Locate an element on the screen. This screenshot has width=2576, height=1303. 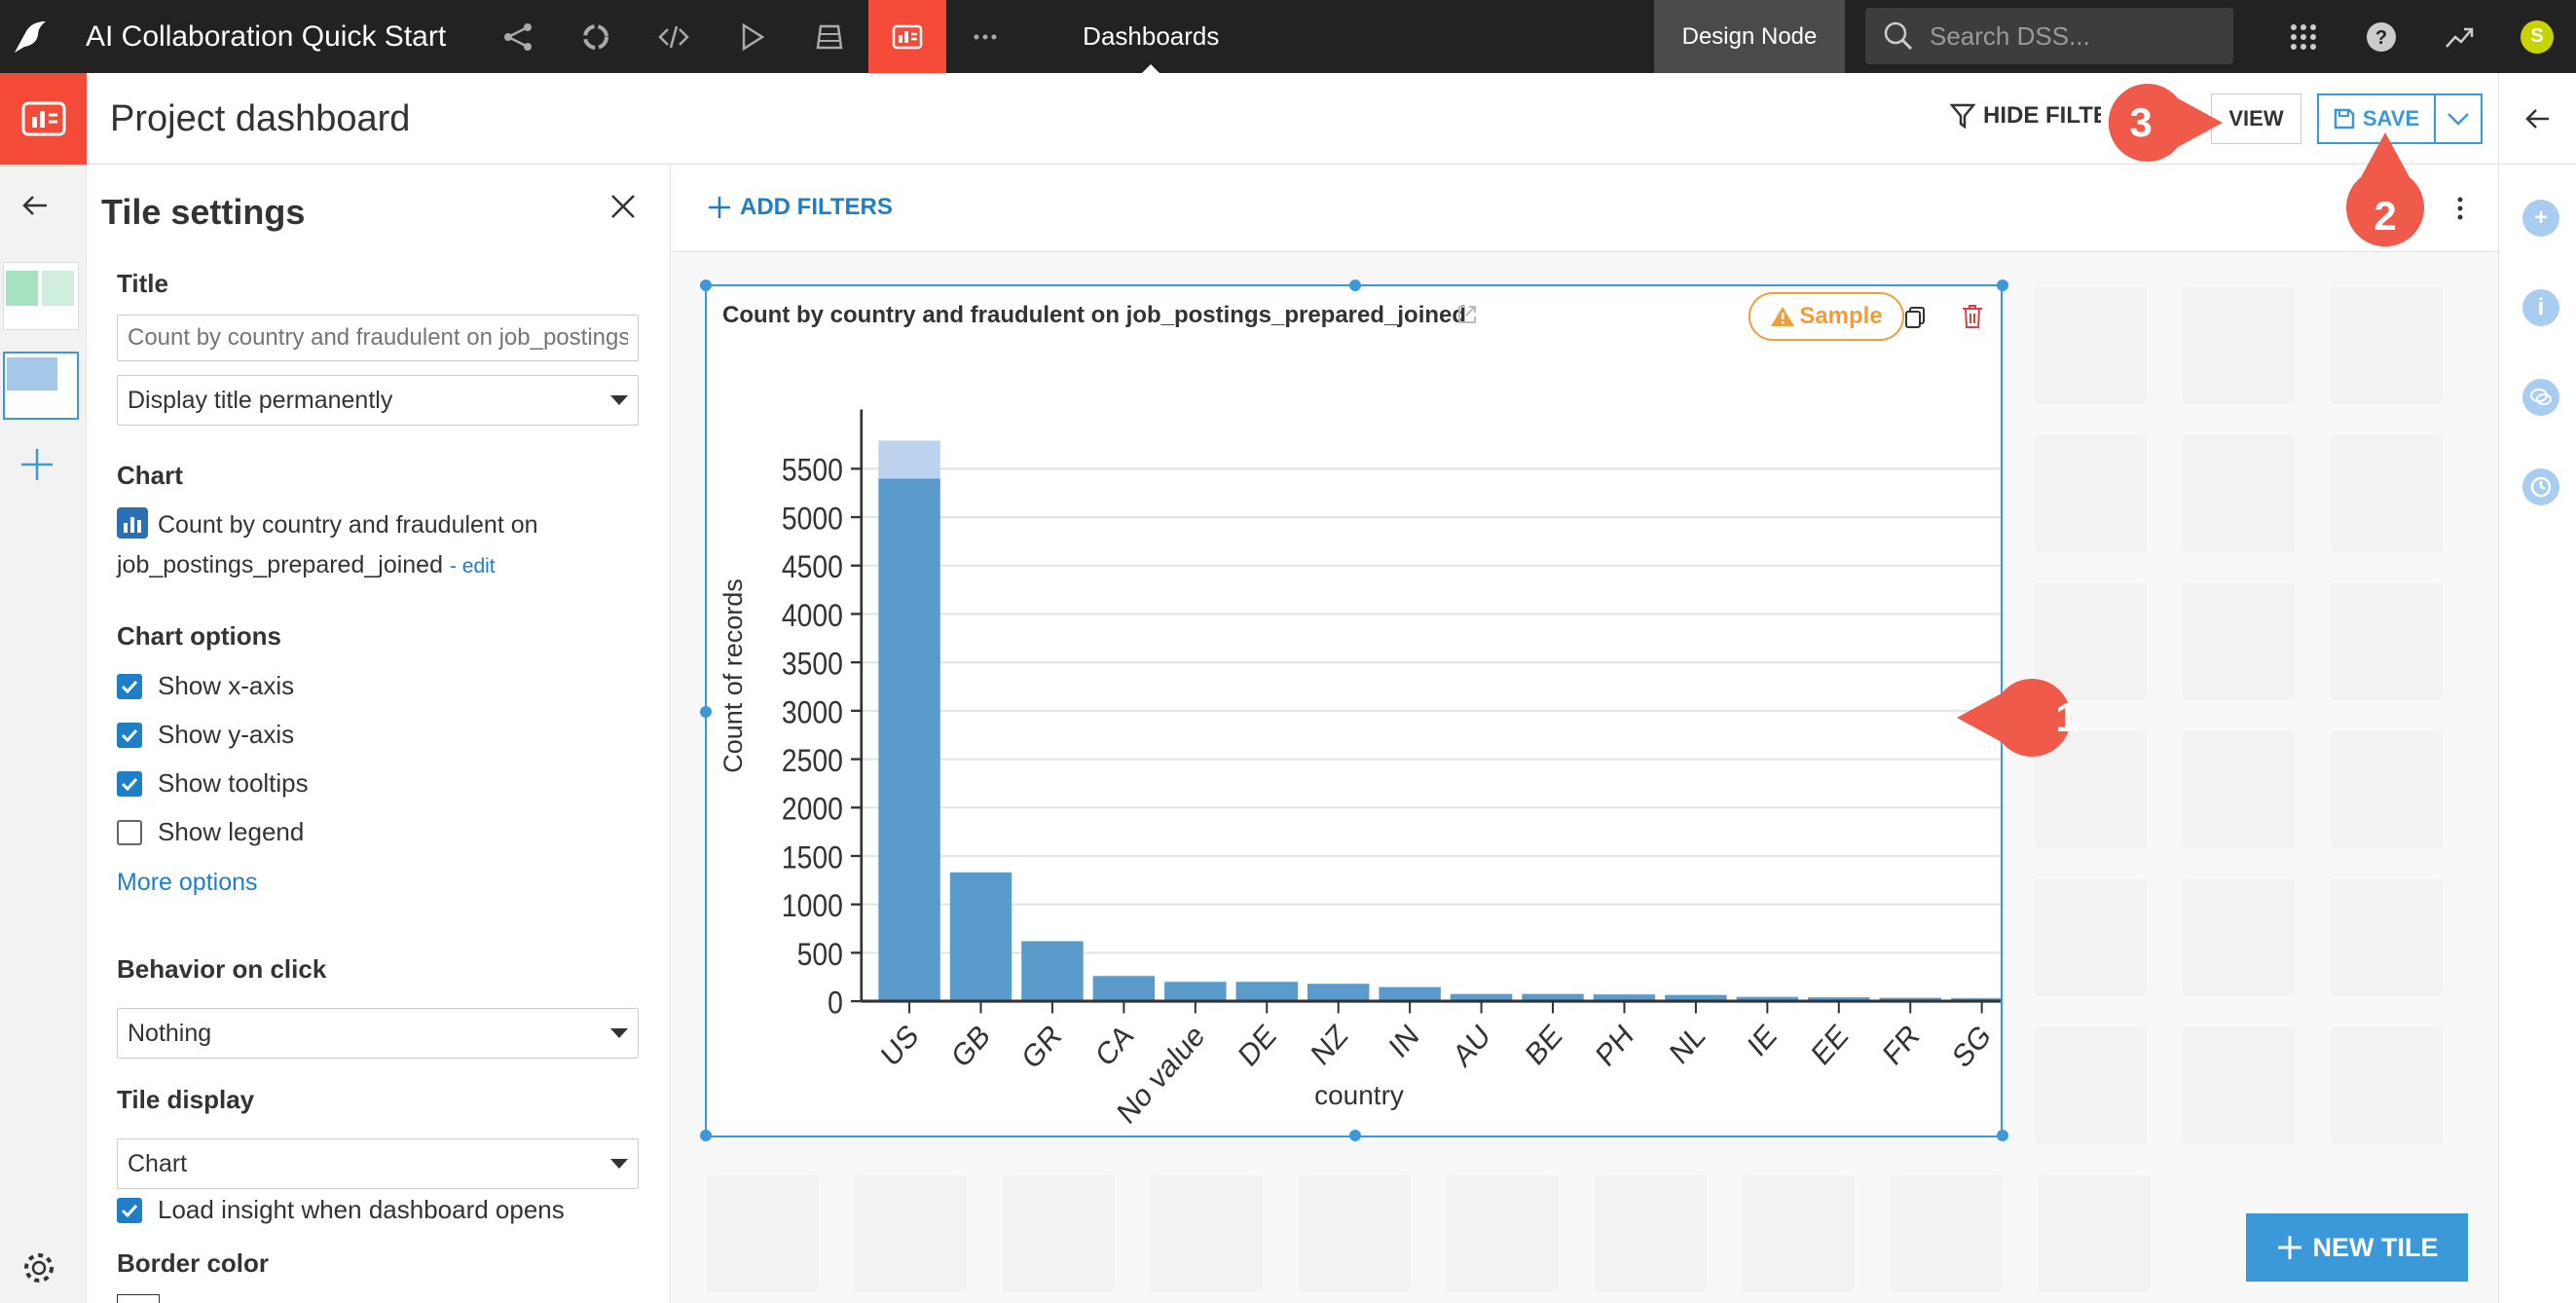
info-icon: i is located at coordinates (2540, 307).